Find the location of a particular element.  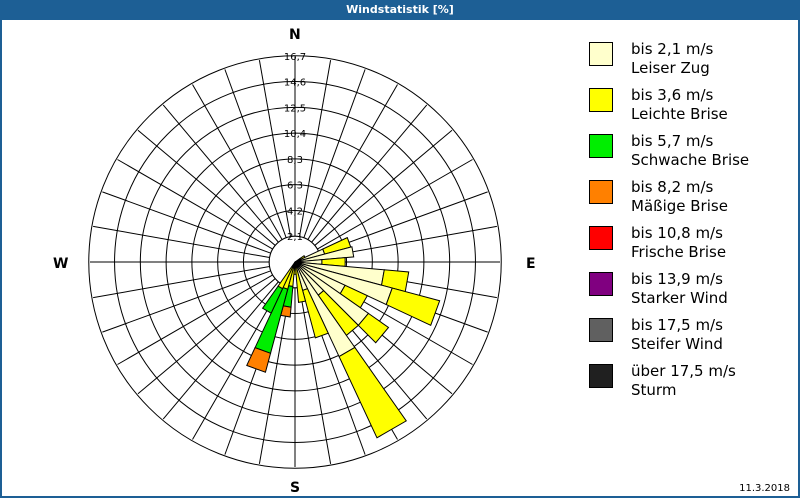

east-label: E is located at coordinates (531, 264).